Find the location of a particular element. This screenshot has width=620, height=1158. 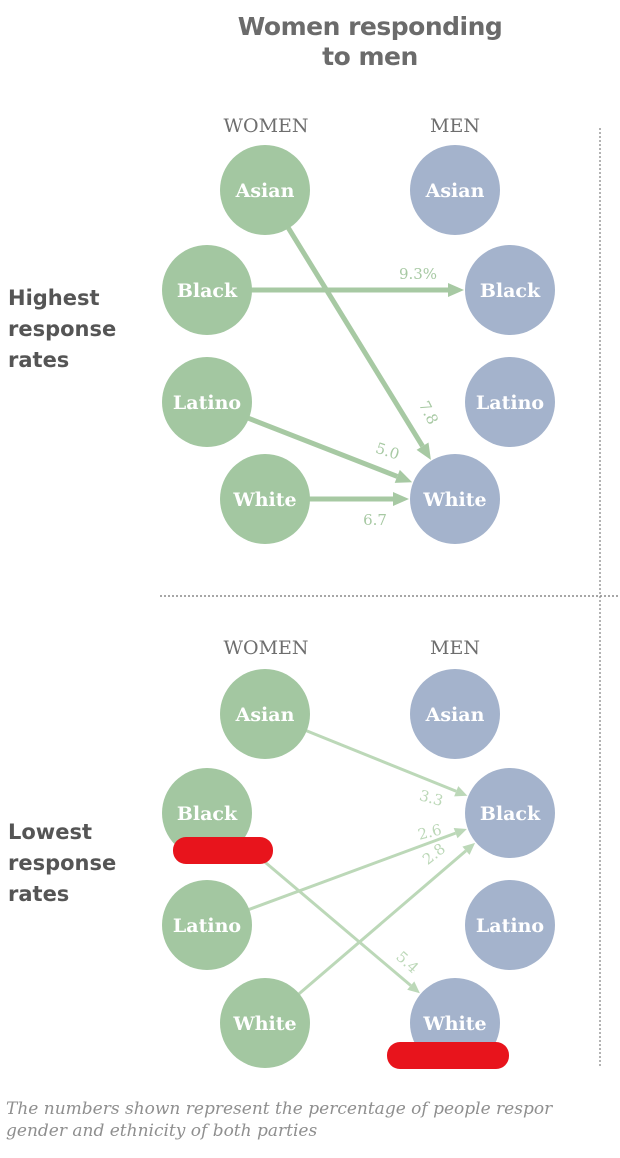

link-value-label: 2.6 is located at coordinates (430, 832).